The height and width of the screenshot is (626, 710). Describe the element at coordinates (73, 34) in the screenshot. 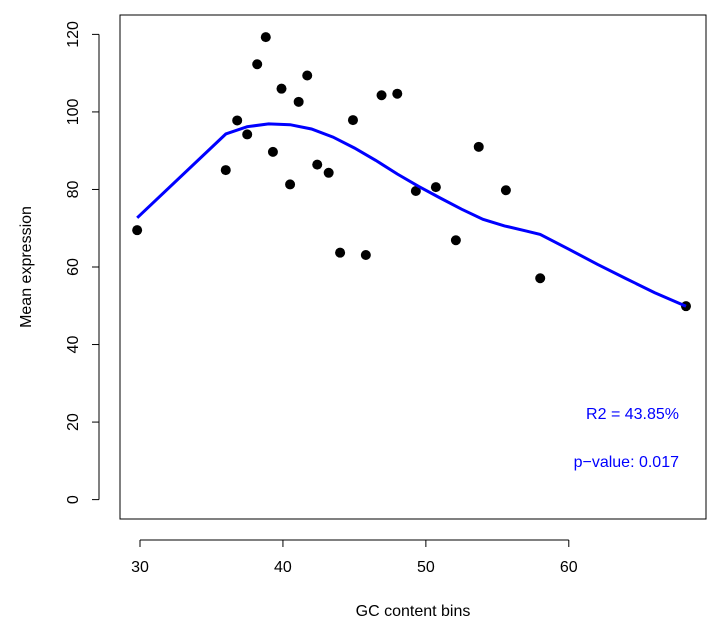

I see `y-tick-label: 120` at that location.